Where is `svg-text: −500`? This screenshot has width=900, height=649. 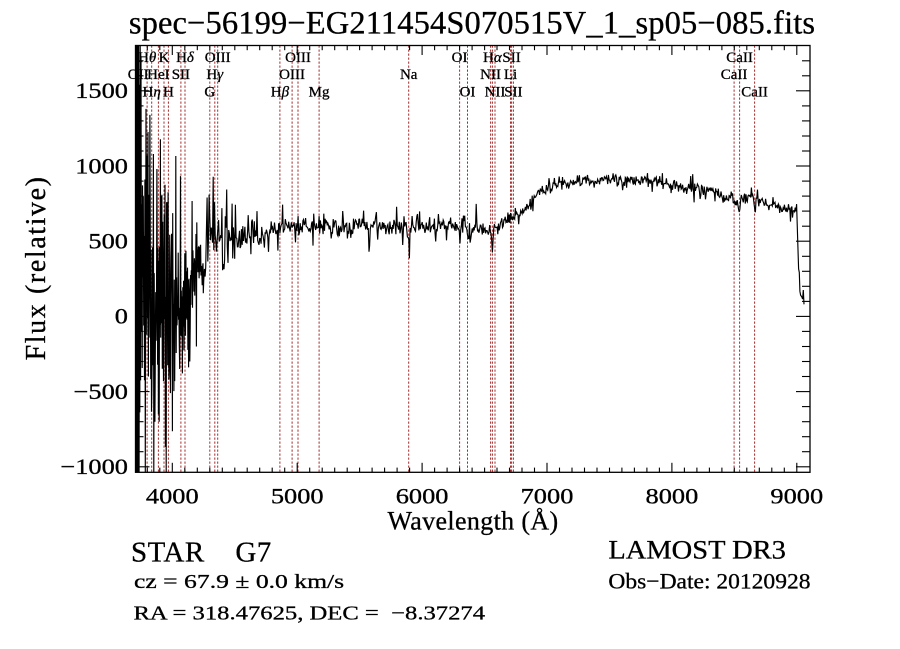
svg-text: −500 is located at coordinates (101, 392).